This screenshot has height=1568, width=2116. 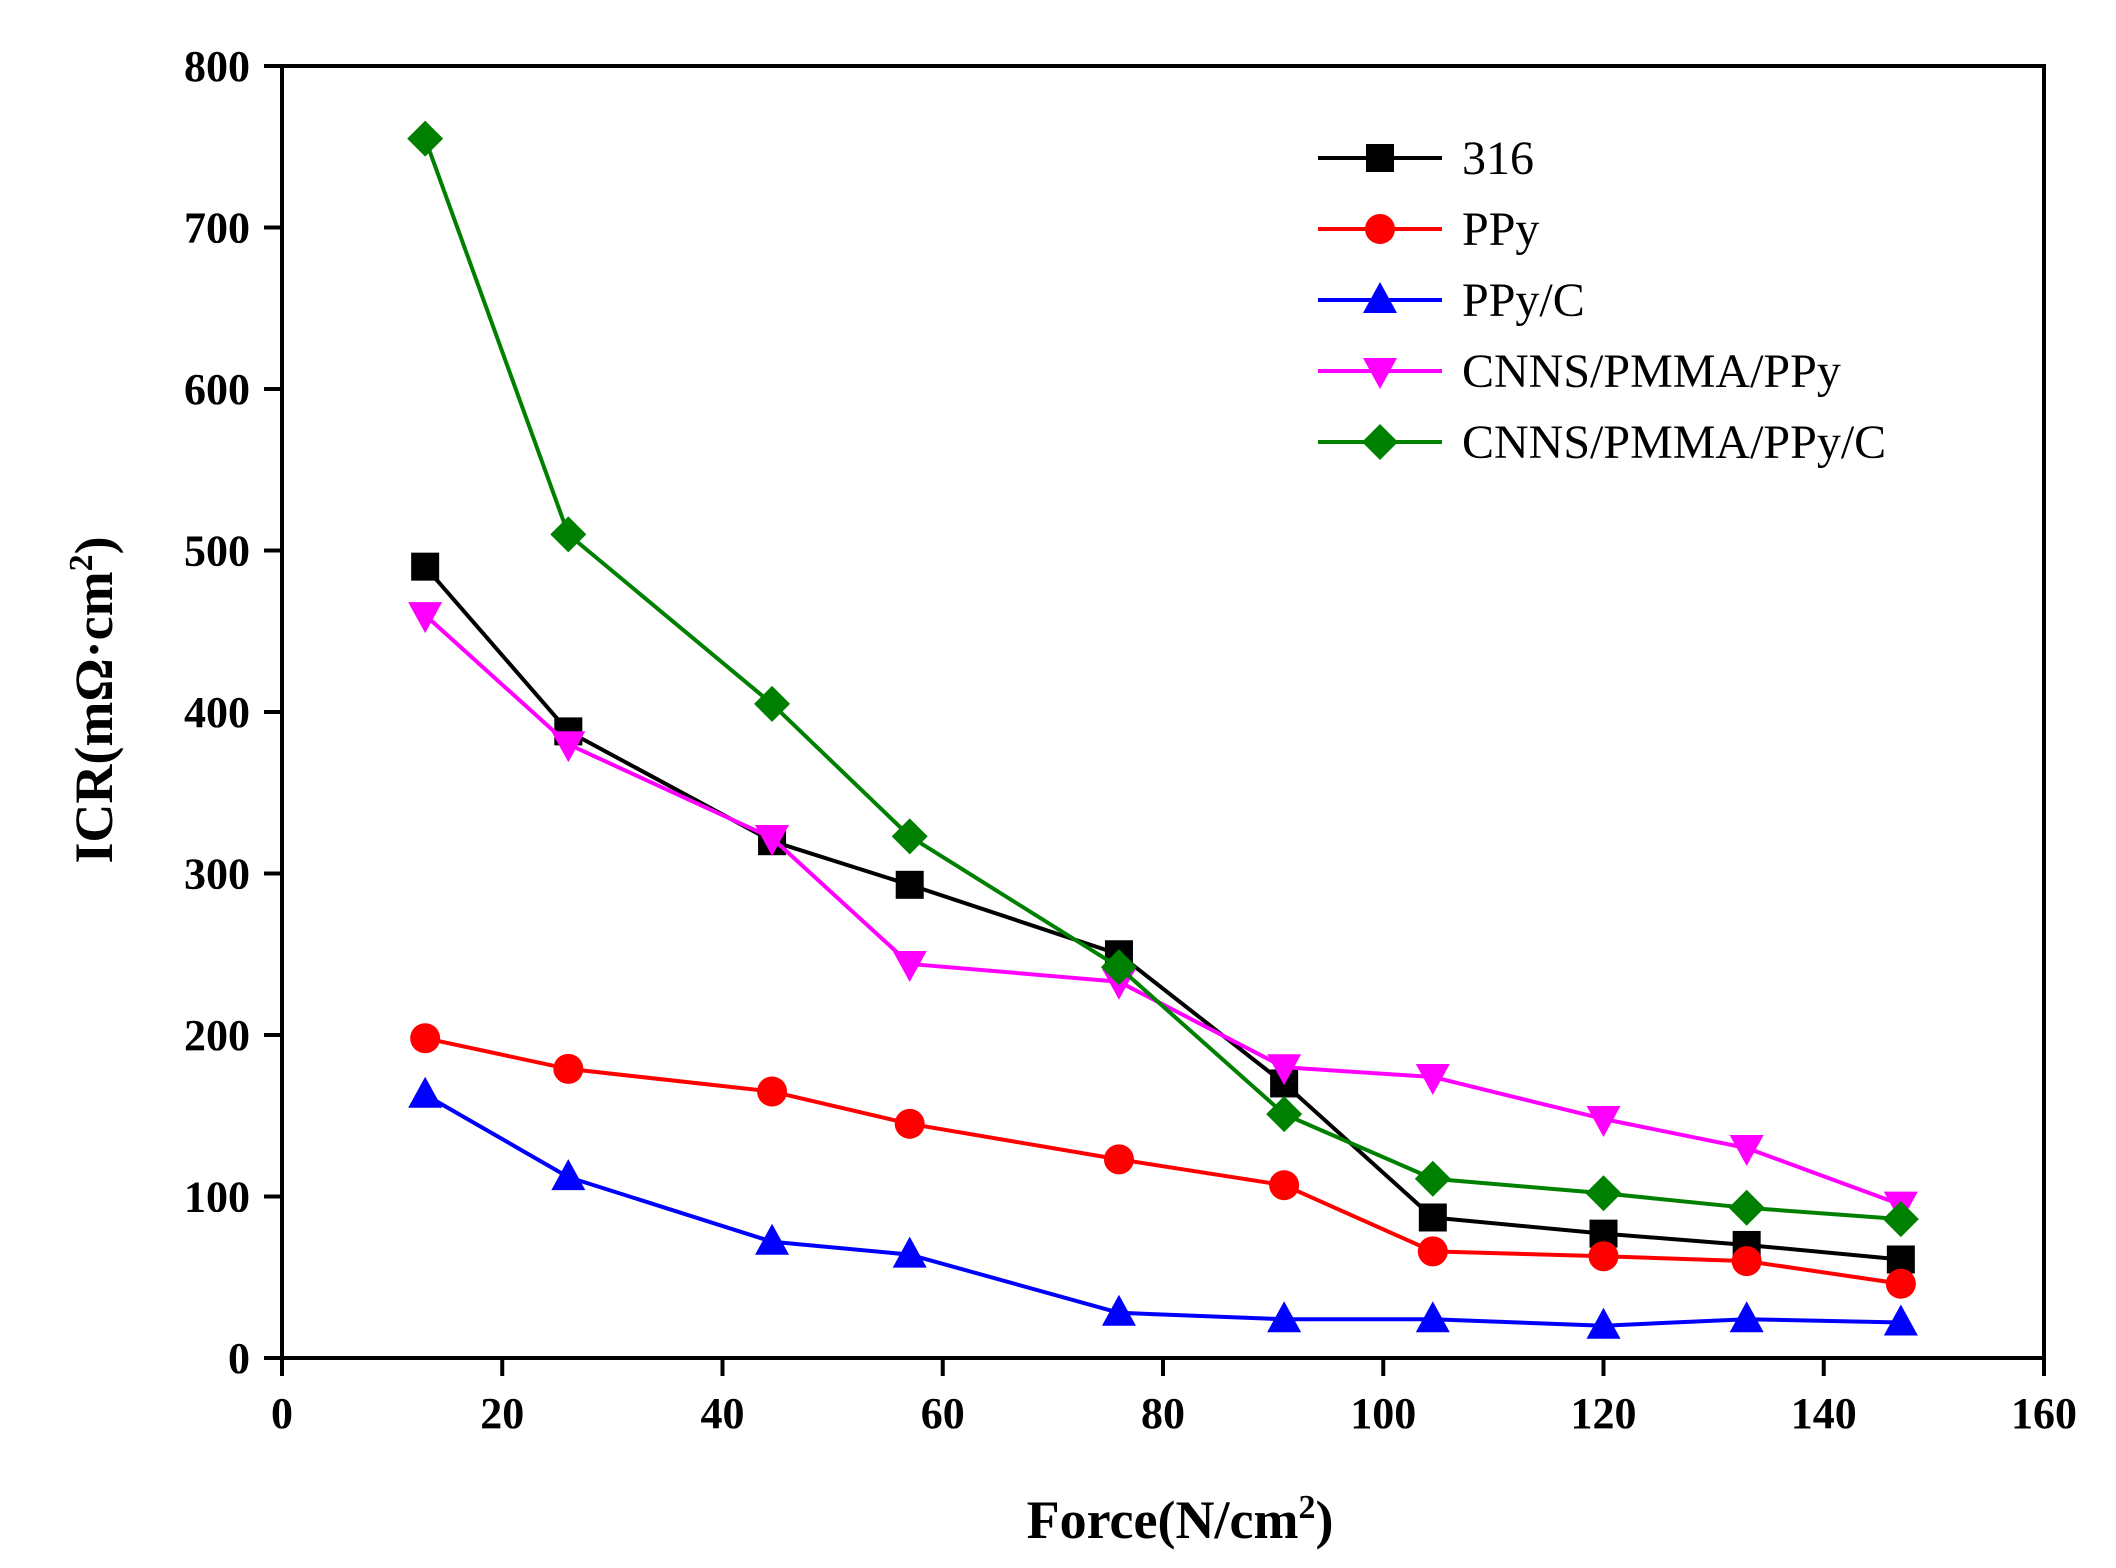 I want to click on y-tick-label: 500, so click(x=217, y=551).